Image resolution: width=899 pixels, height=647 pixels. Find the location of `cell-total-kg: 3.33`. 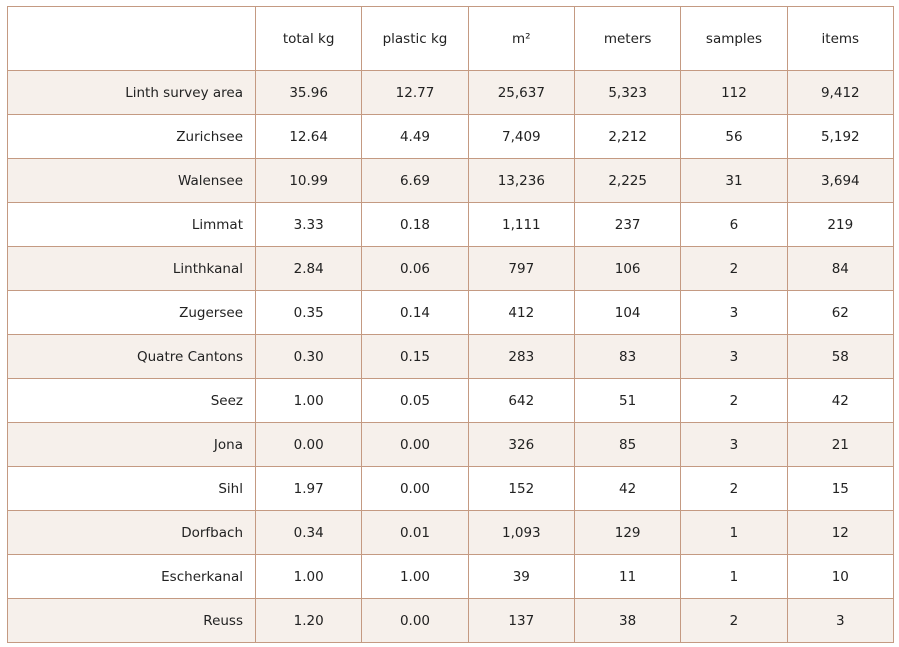

cell-total-kg: 3.33 is located at coordinates (308, 224).